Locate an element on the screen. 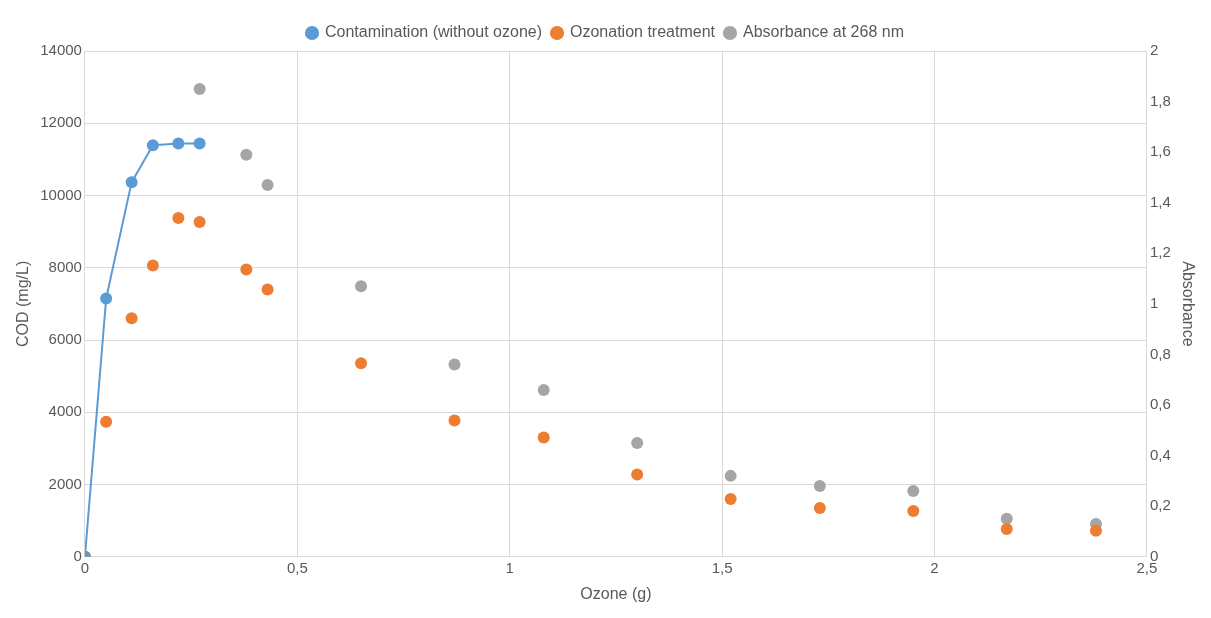  legend-label: Contamination (without ozone) is located at coordinates (434, 32).